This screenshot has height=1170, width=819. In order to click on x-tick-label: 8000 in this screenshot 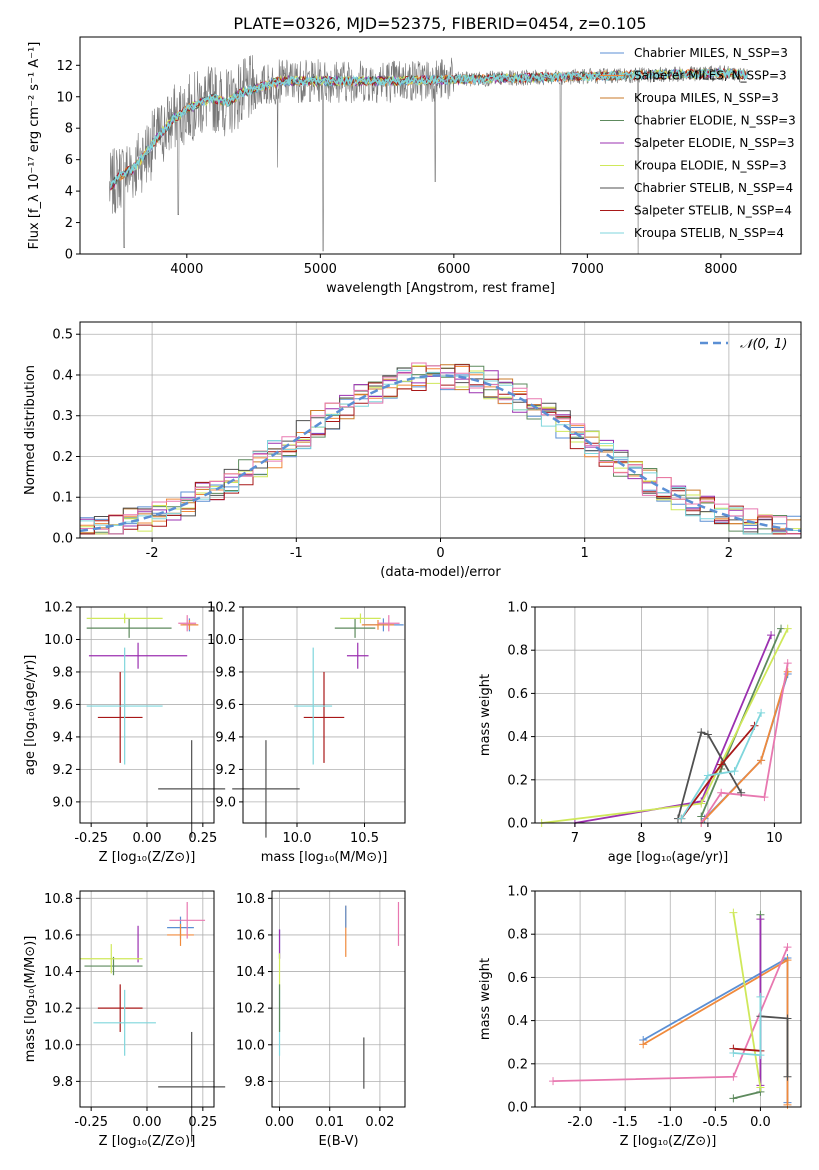, I will do `click(720, 269)`.